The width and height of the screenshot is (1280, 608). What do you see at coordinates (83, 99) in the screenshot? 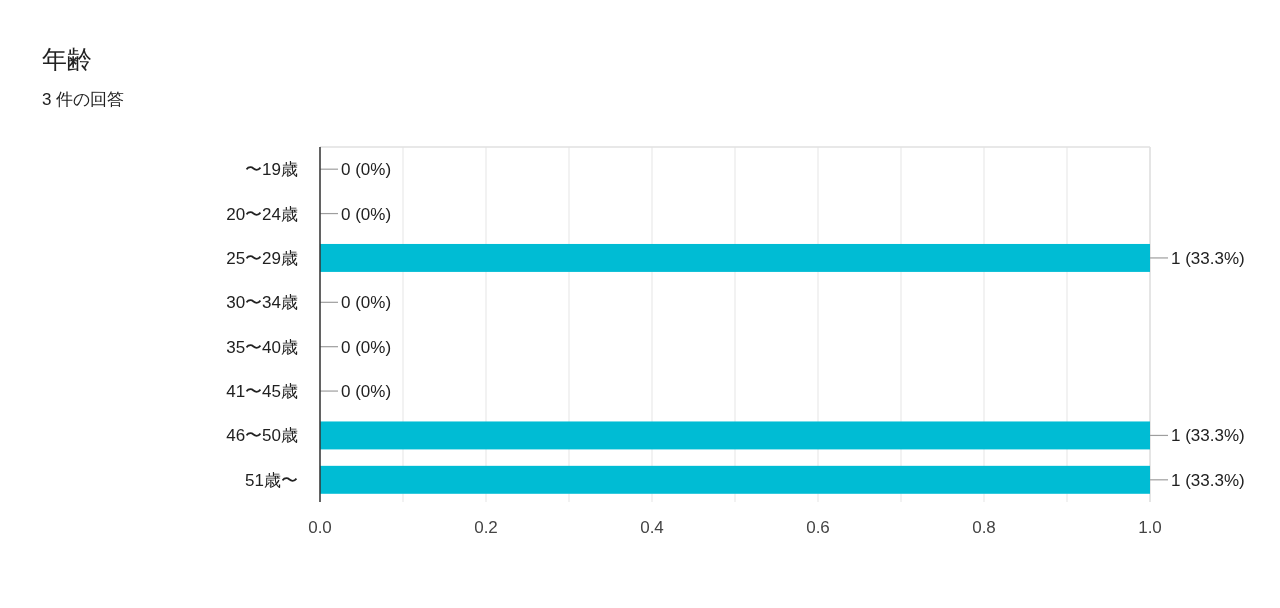
I see `text: 3 件の回答` at bounding box center [83, 99].